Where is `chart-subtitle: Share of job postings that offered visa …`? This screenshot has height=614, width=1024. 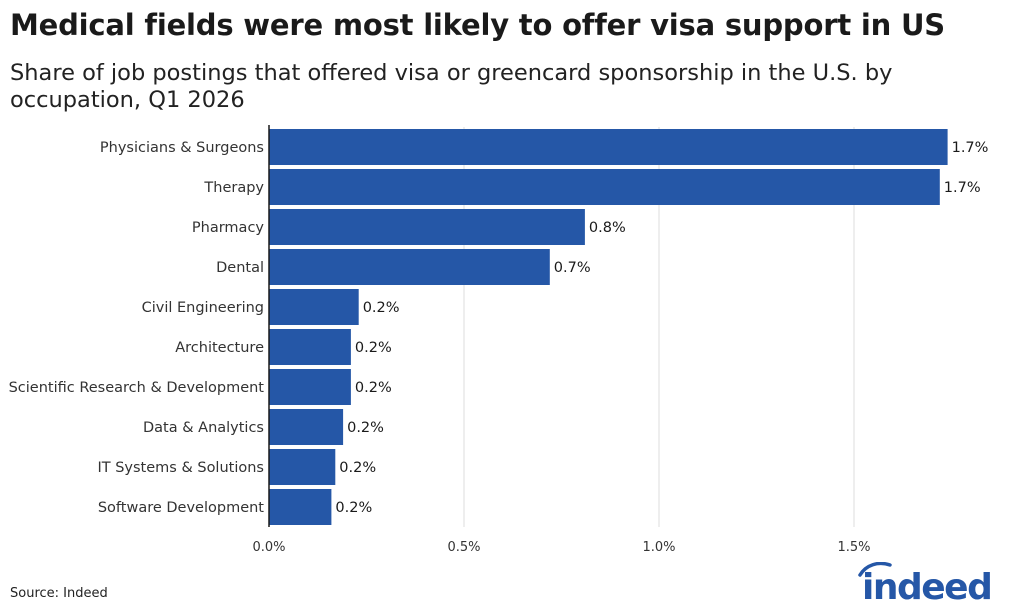
chart-subtitle: Share of job postings that offered visa … is located at coordinates (451, 86).